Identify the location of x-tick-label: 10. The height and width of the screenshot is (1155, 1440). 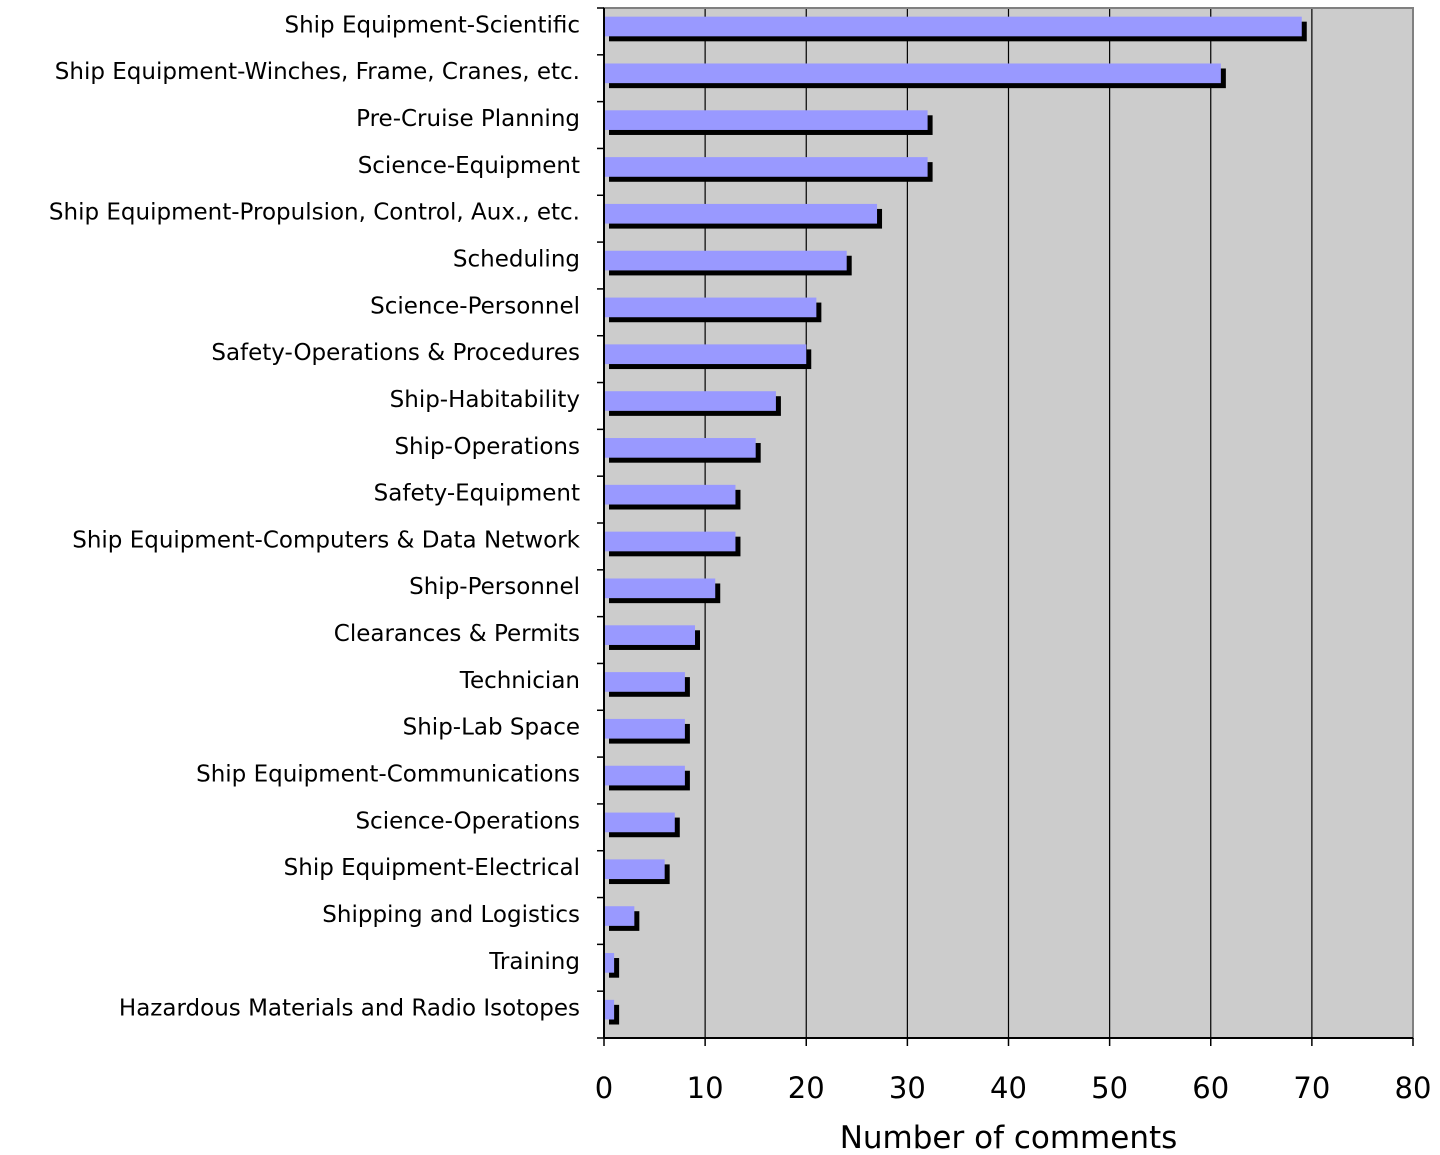
(705, 1088).